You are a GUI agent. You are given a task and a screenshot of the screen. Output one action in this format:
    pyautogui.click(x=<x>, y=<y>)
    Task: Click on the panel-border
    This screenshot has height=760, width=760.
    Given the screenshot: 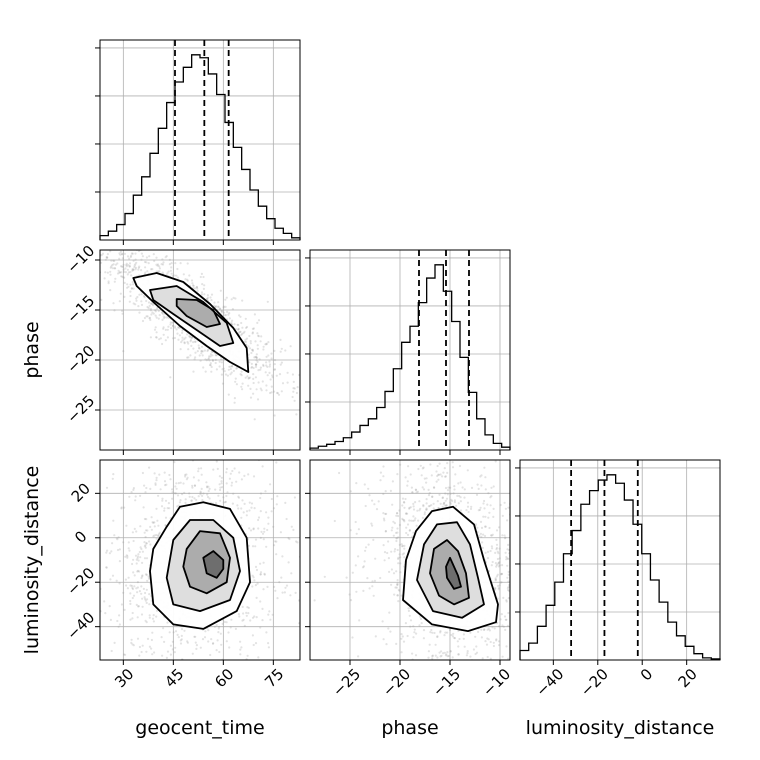 What is the action you would take?
    pyautogui.click(x=200, y=350)
    